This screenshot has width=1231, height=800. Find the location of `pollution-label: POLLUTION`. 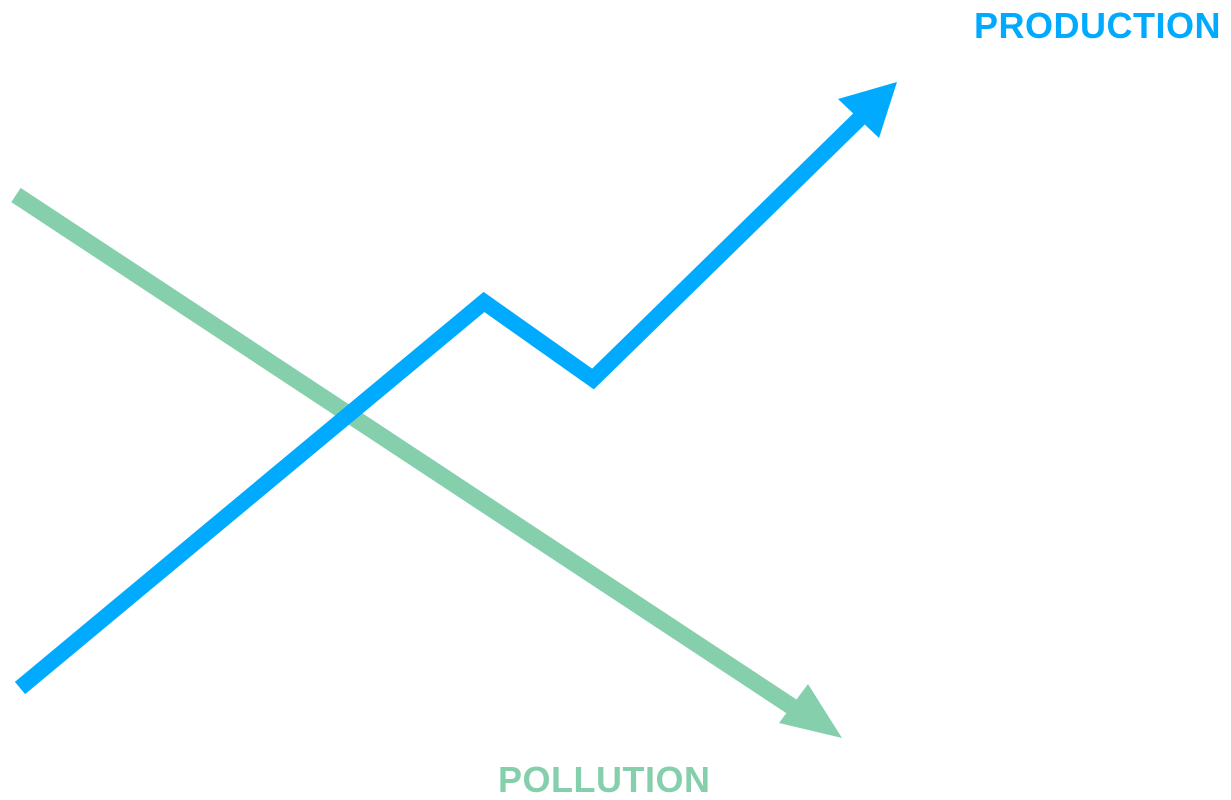

pollution-label: POLLUTION is located at coordinates (604, 779).